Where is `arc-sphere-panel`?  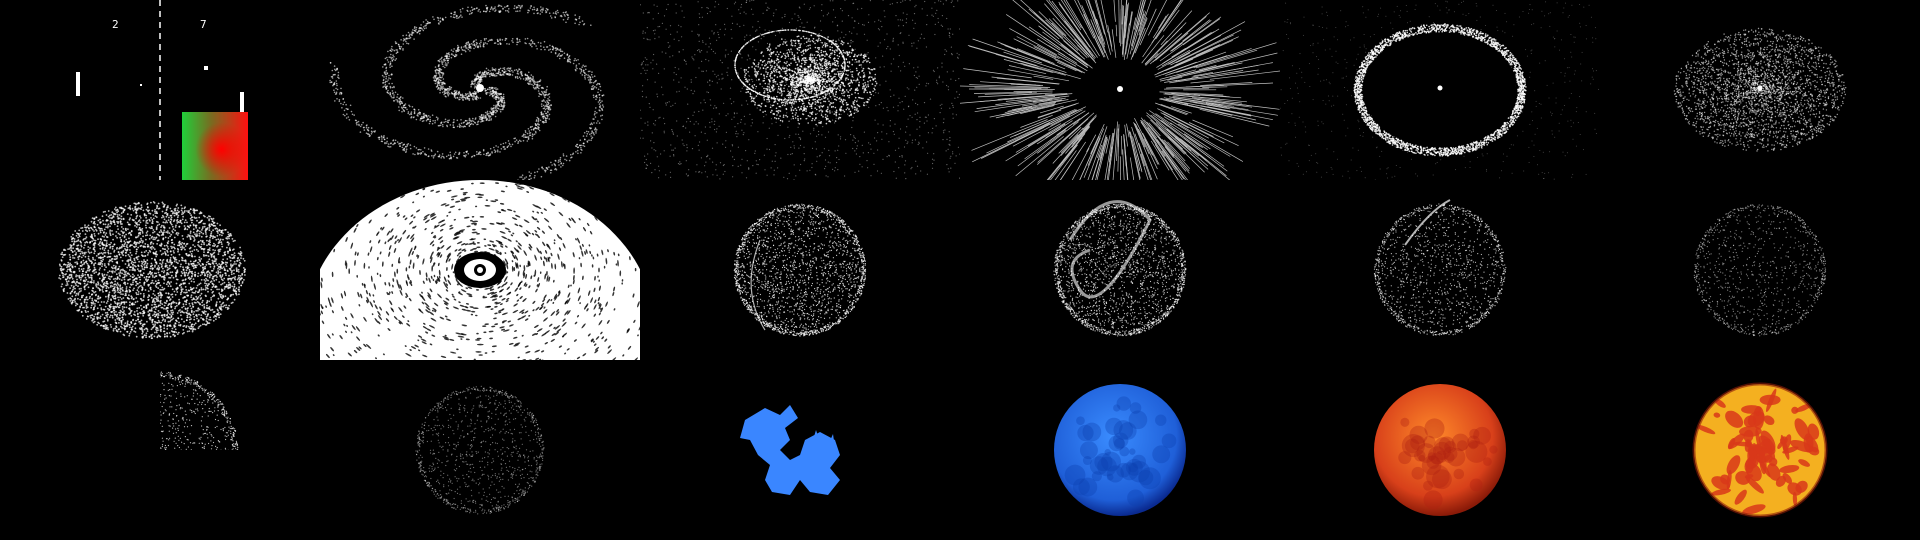
arc-sphere-panel is located at coordinates (1440, 270).